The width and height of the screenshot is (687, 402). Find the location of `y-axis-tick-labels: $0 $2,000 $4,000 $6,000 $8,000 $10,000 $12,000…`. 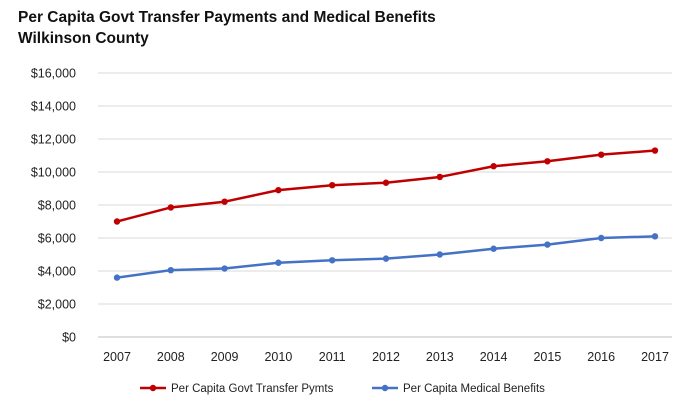

y-axis-tick-labels: $0 $2,000 $4,000 $6,000 $8,000 $10,000 $12,000… is located at coordinates (53, 206).